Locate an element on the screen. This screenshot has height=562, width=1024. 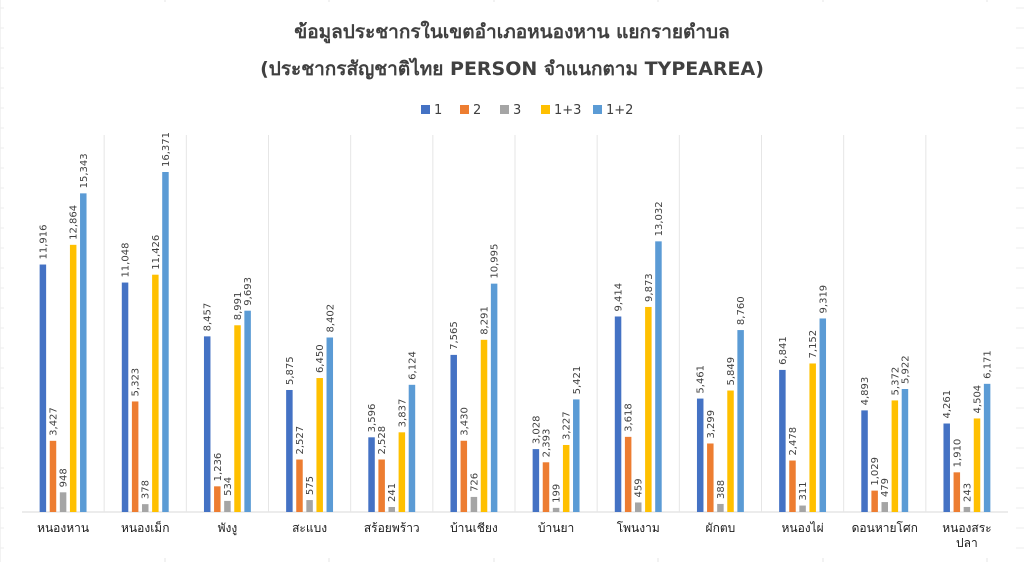
data-label: 8,291 is located at coordinates (485, 320).